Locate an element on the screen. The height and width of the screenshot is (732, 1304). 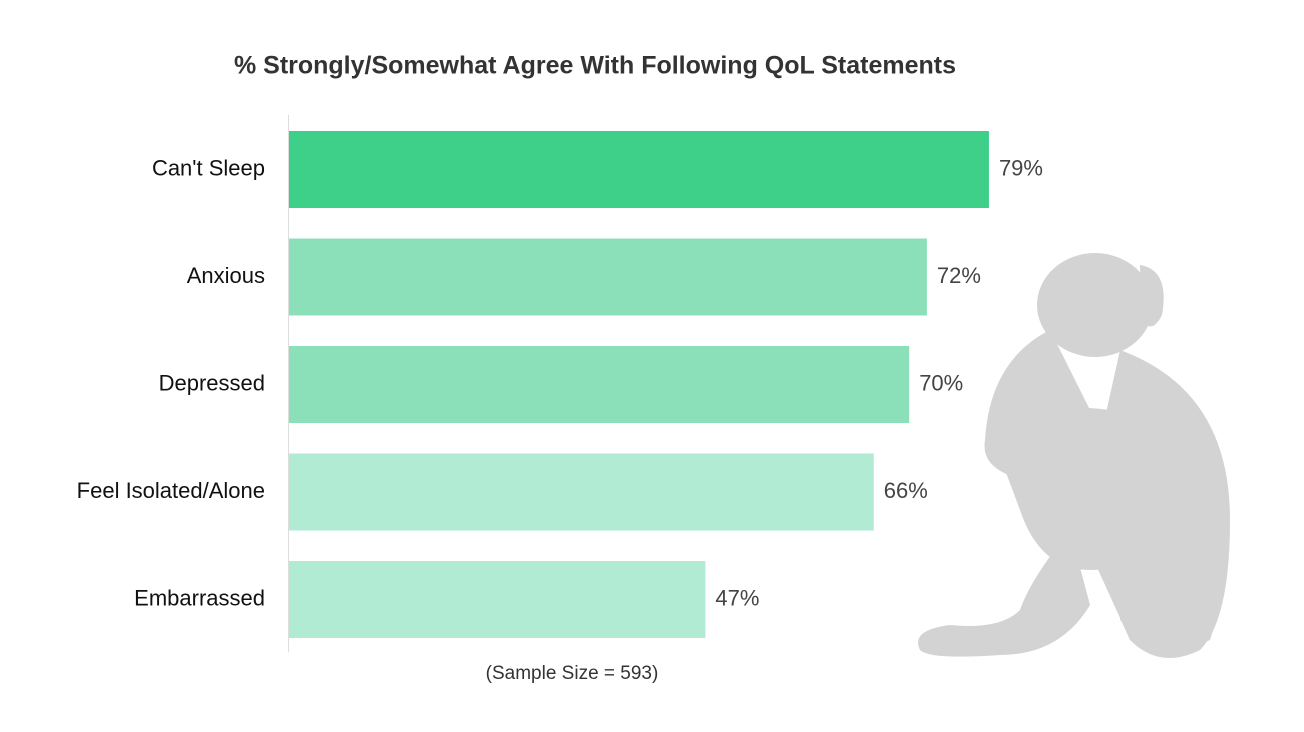
category-label: Anxious is located at coordinates (226, 275).